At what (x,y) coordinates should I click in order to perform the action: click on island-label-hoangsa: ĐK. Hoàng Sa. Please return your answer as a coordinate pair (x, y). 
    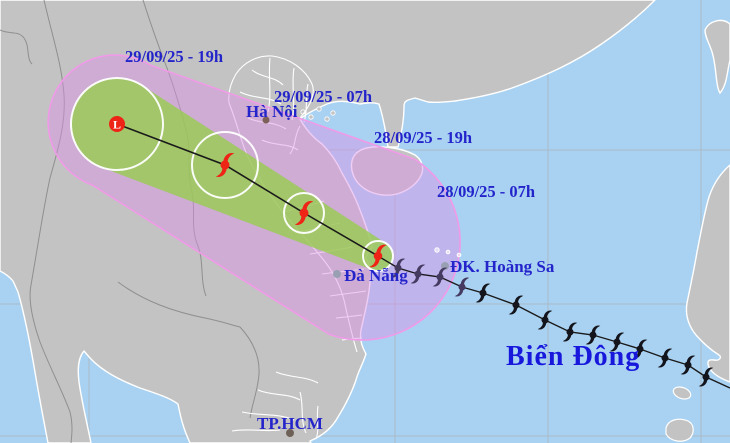
    Looking at the image, I should click on (502, 266).